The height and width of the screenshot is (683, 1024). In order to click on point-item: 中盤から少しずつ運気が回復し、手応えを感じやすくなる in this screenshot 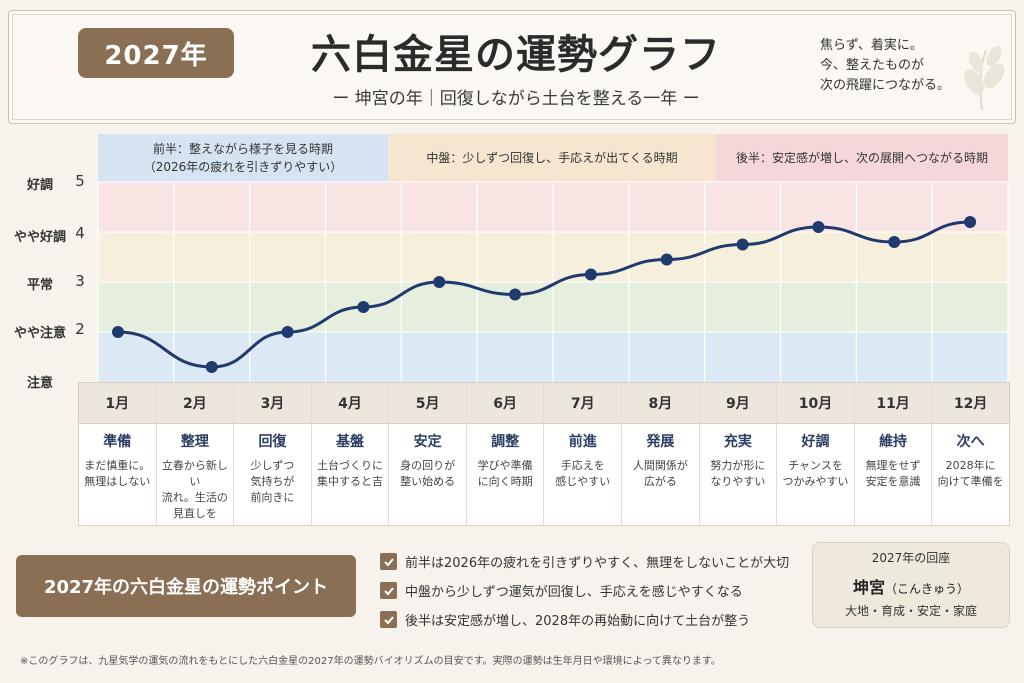, I will do `click(595, 590)`.